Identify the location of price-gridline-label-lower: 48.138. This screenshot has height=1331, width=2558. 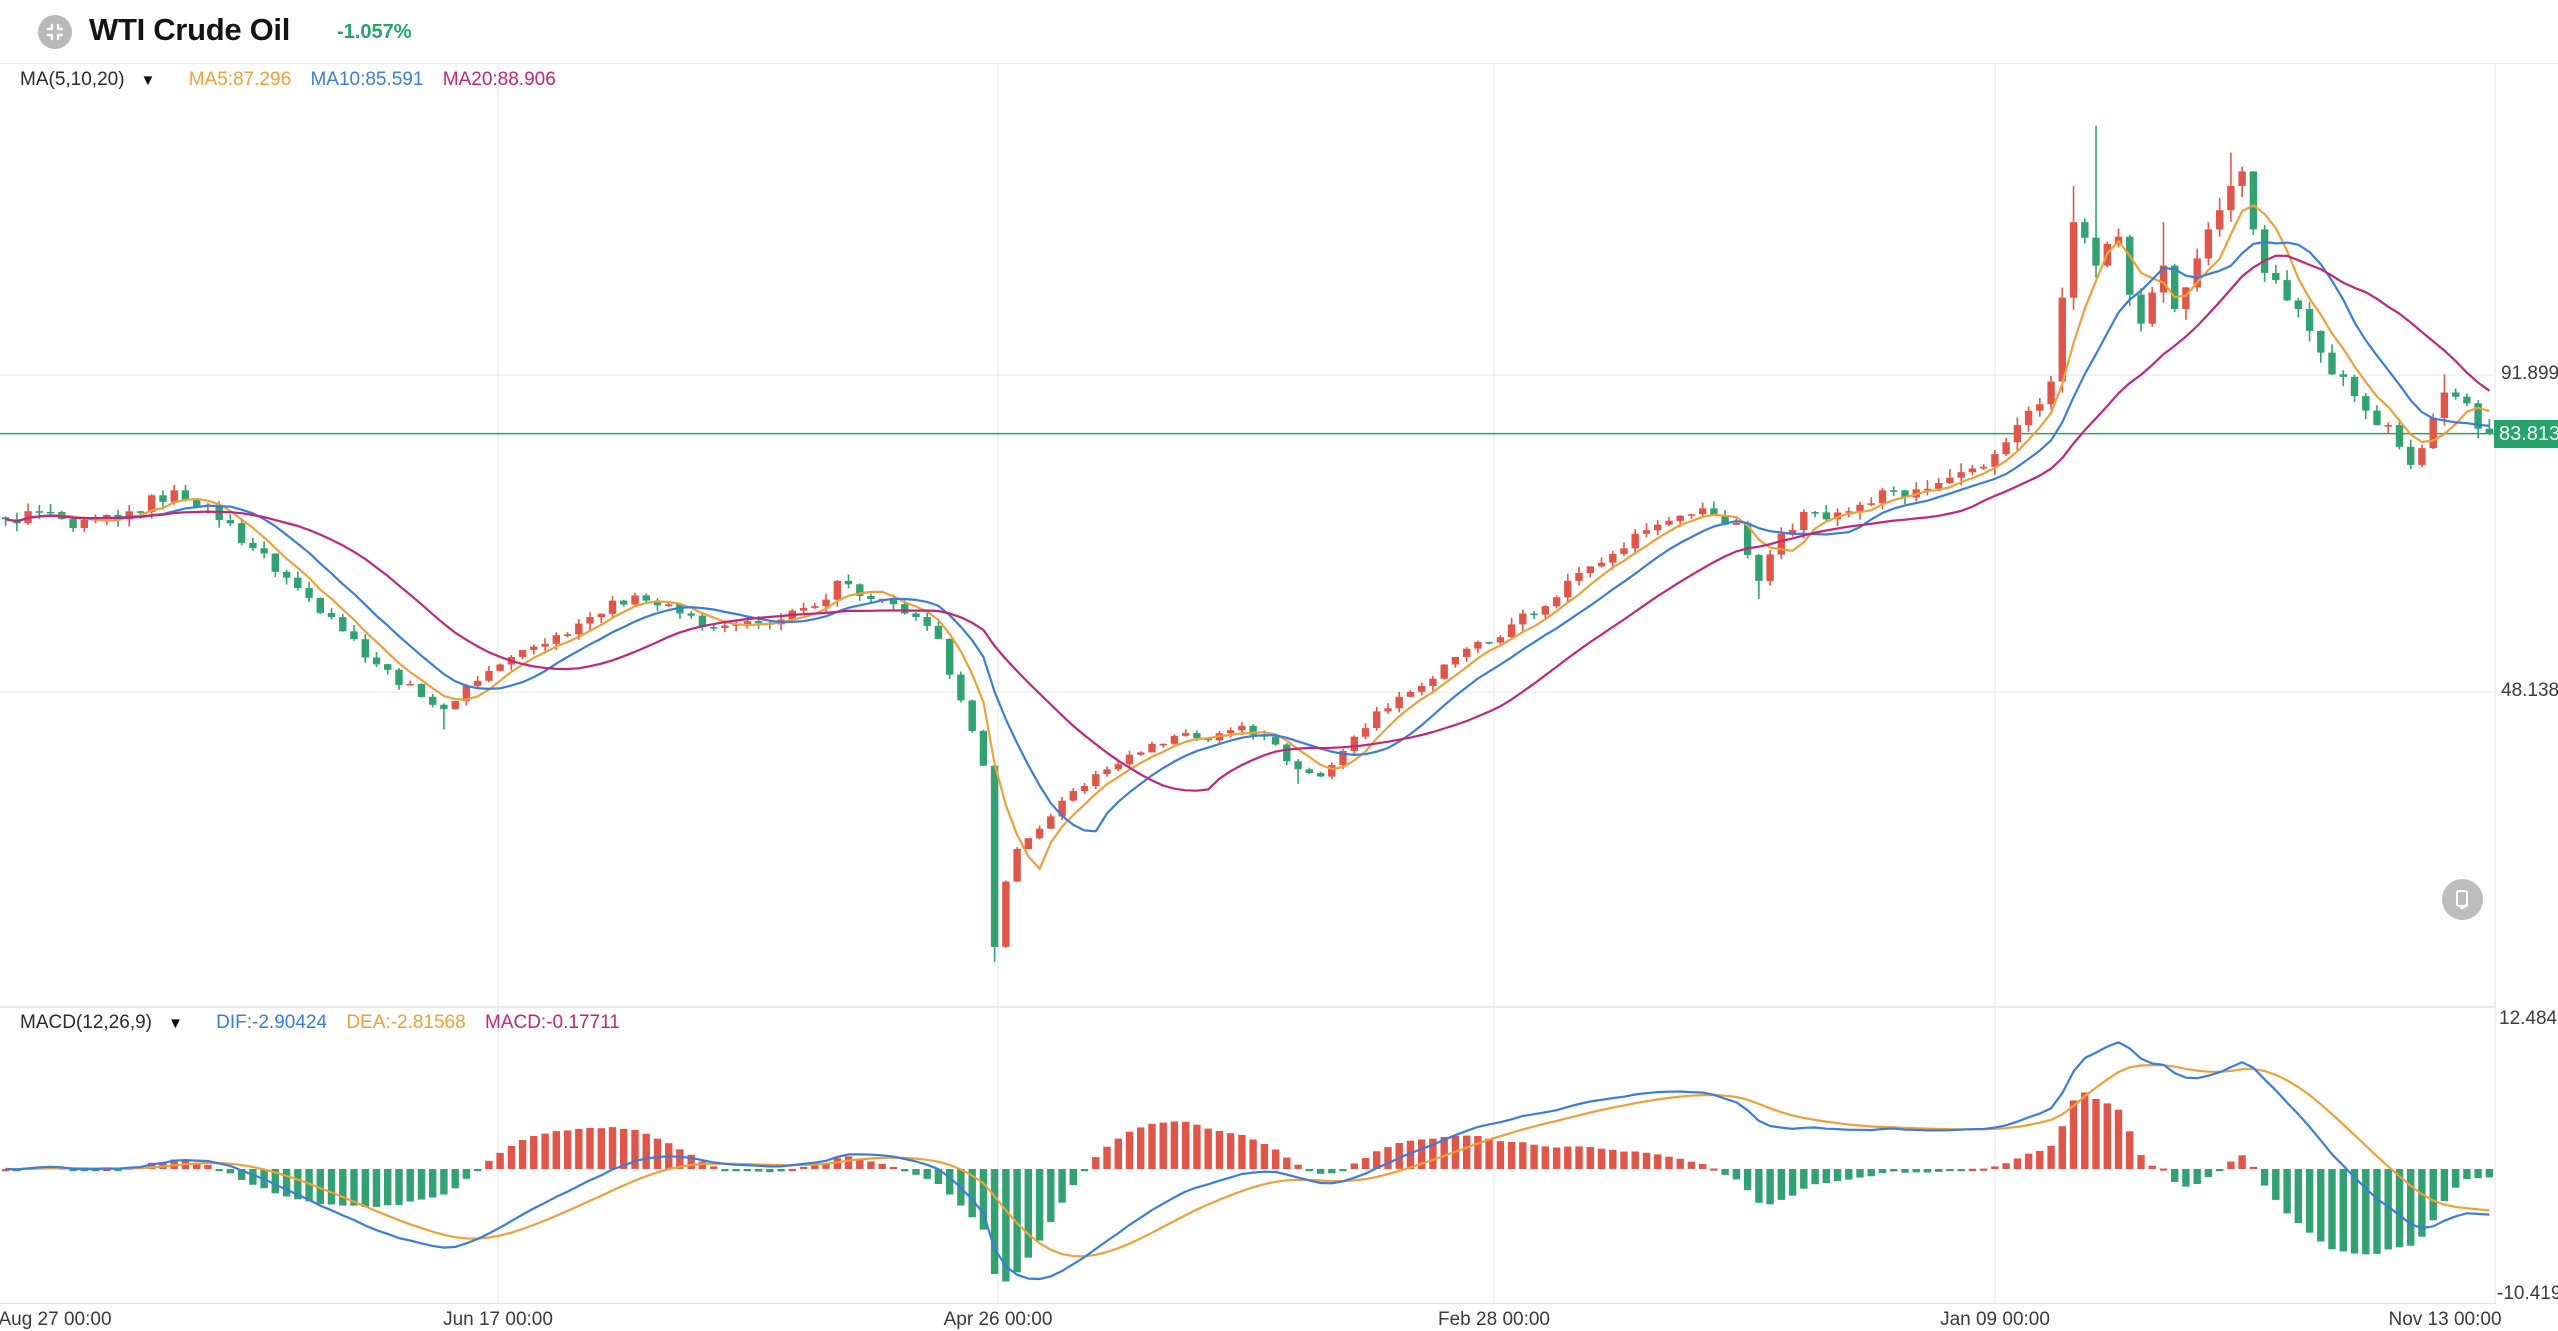
(2529, 690).